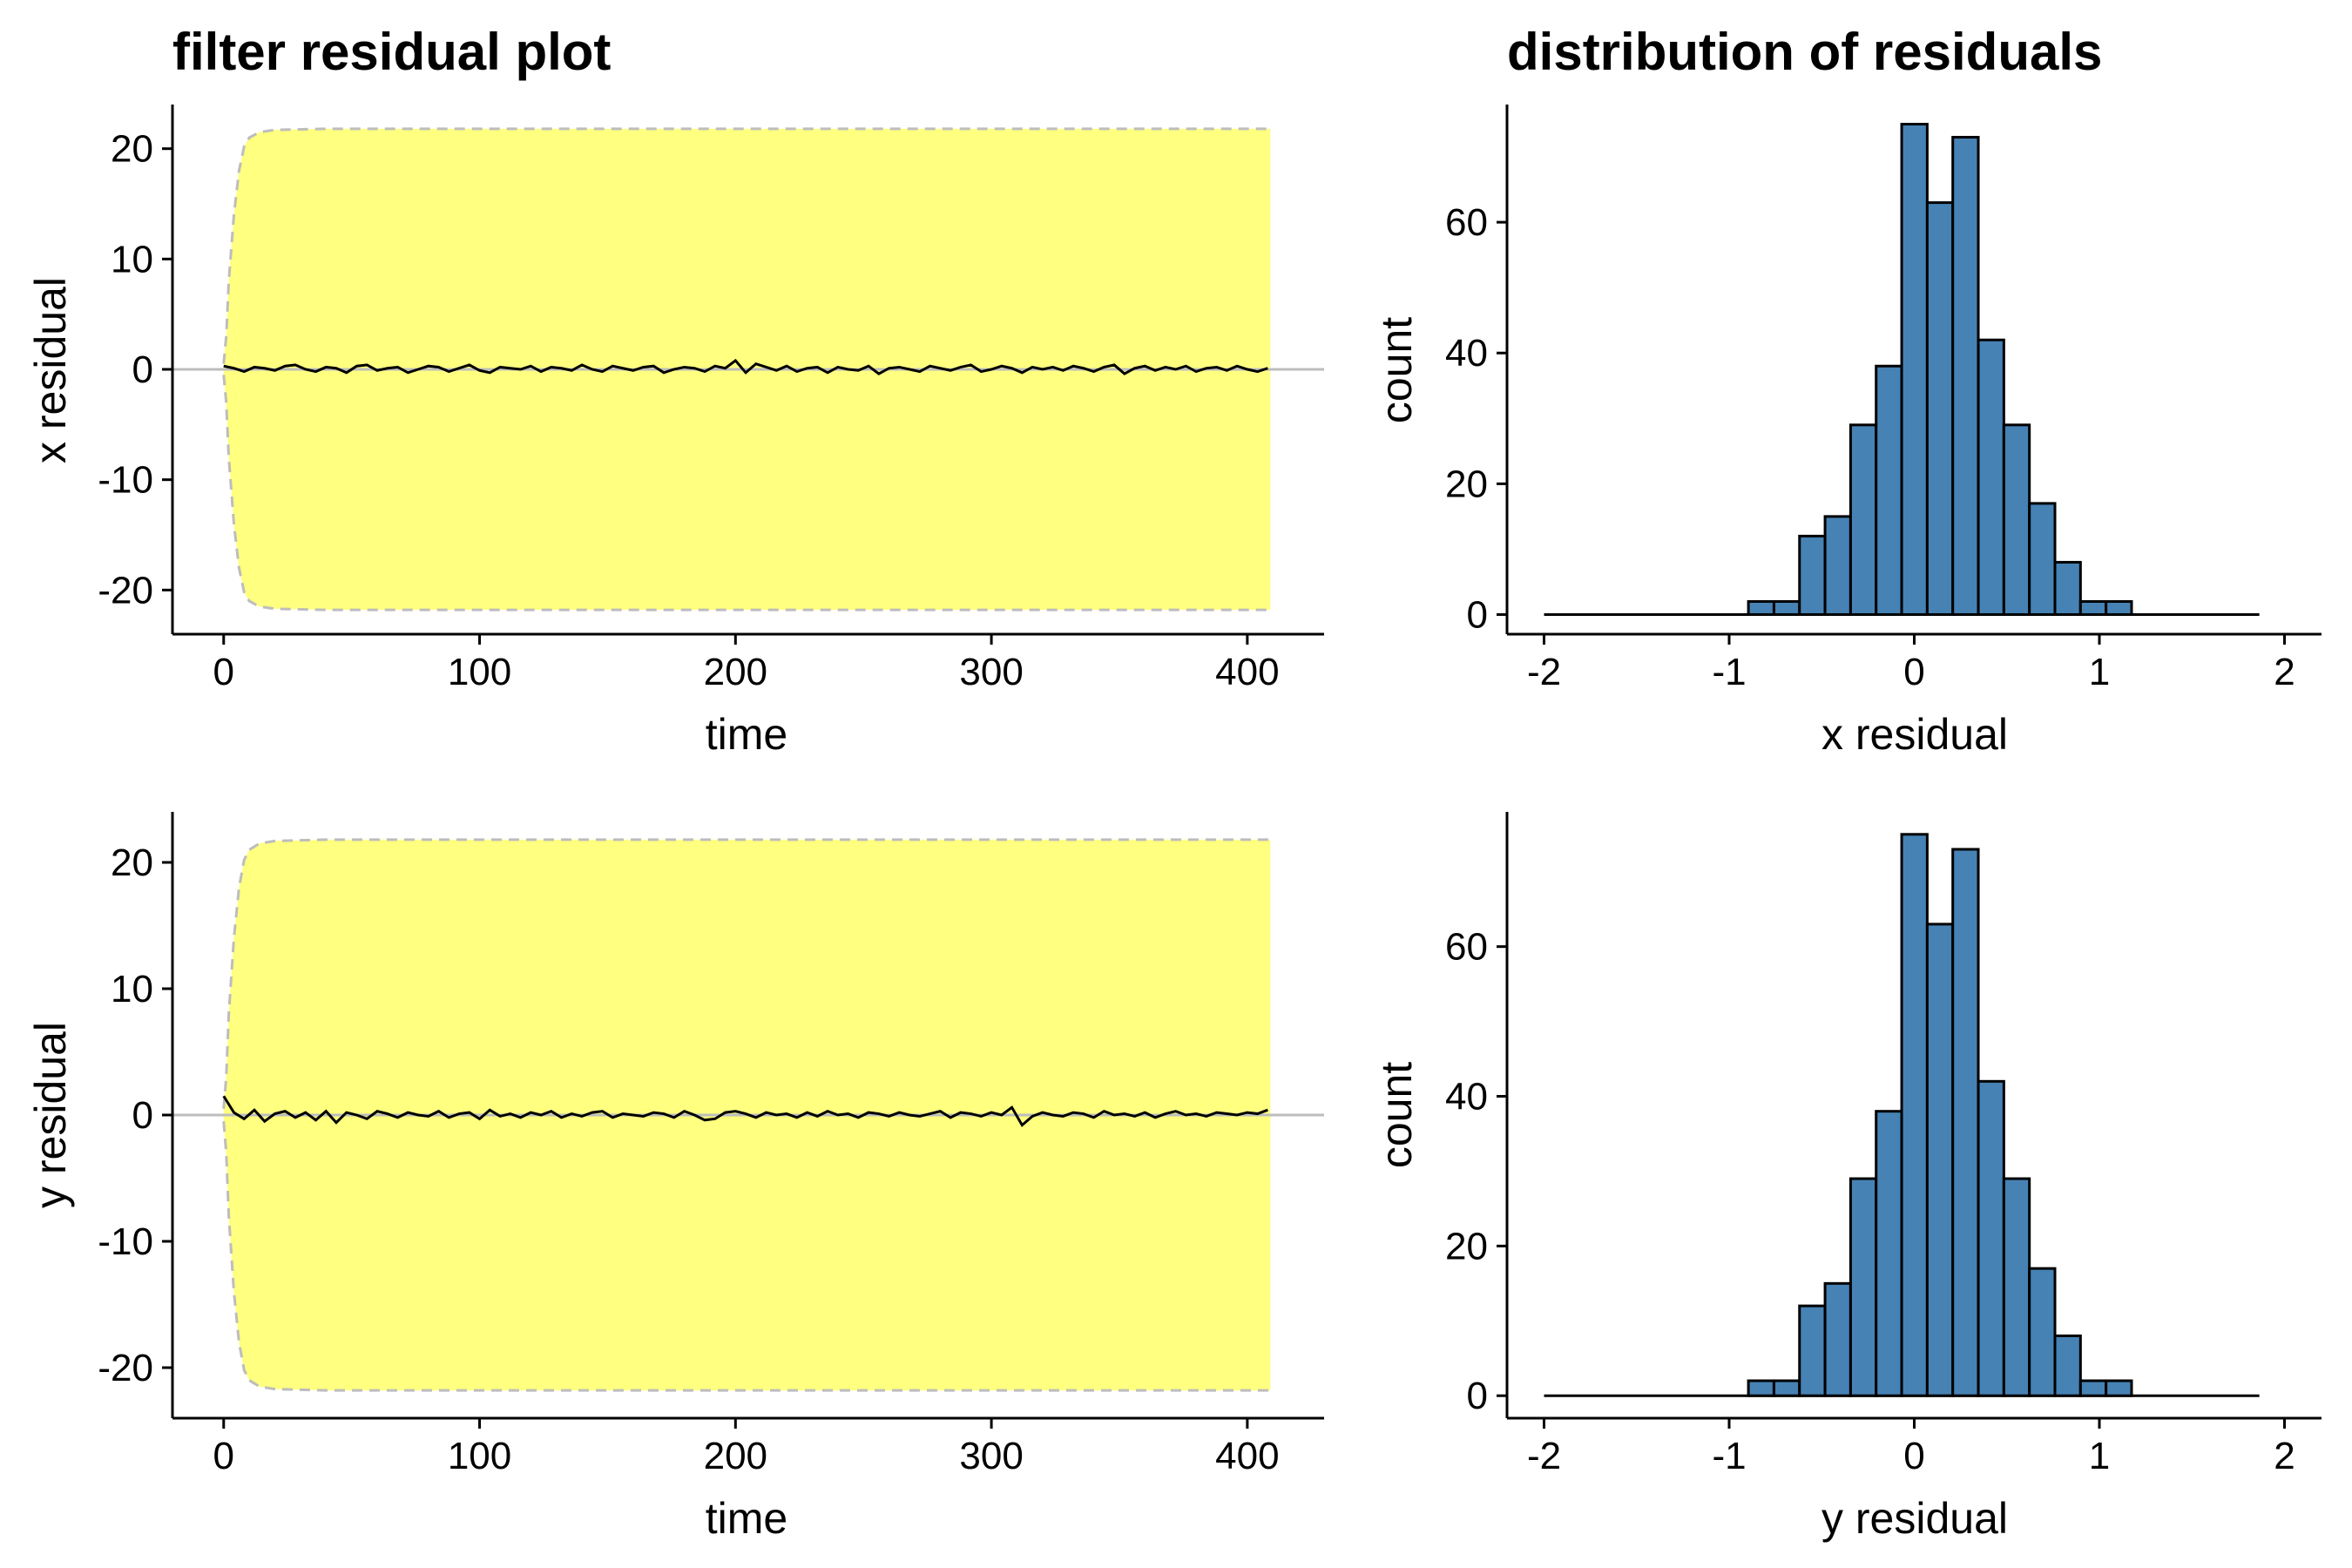  I want to click on y-axis-label: x residual, so click(50, 370).